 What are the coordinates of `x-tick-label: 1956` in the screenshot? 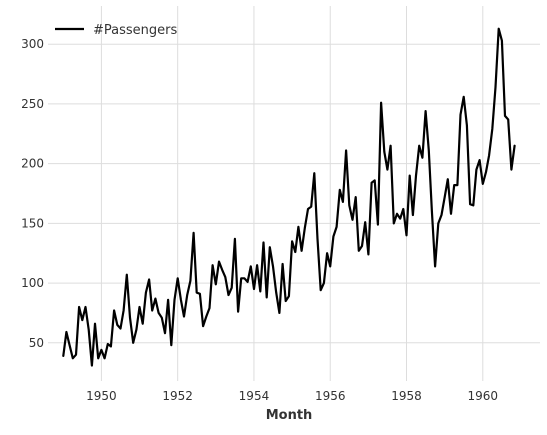 It's located at (330, 396).